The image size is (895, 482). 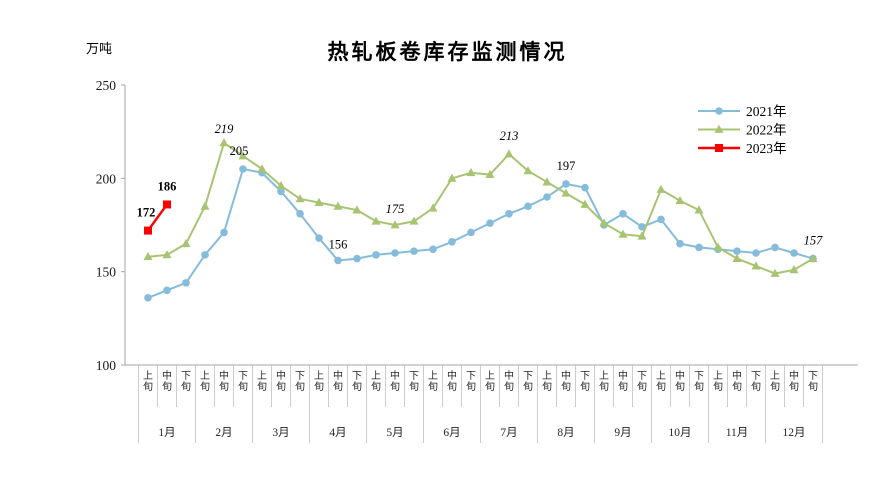 I want to click on month-label: 2月, so click(x=223, y=433).